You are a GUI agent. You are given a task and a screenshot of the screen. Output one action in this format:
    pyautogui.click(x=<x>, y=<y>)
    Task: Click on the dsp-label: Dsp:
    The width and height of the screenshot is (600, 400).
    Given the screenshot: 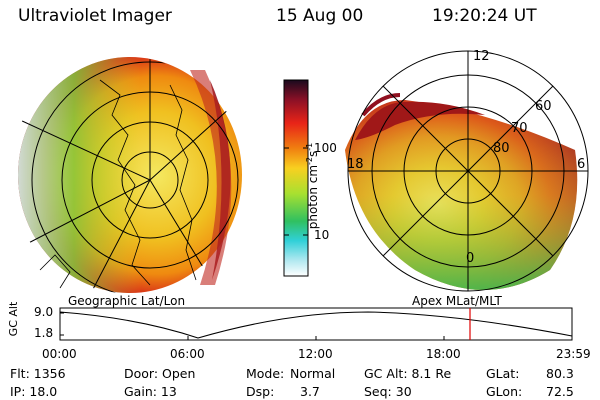 What is the action you would take?
    pyautogui.click(x=260, y=391)
    